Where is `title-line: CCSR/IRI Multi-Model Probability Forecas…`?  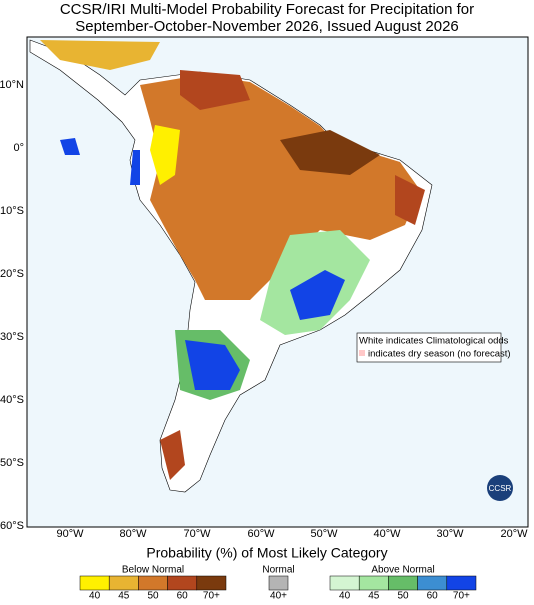
title-line: CCSR/IRI Multi-Model Probability Forecas… is located at coordinates (267, 9).